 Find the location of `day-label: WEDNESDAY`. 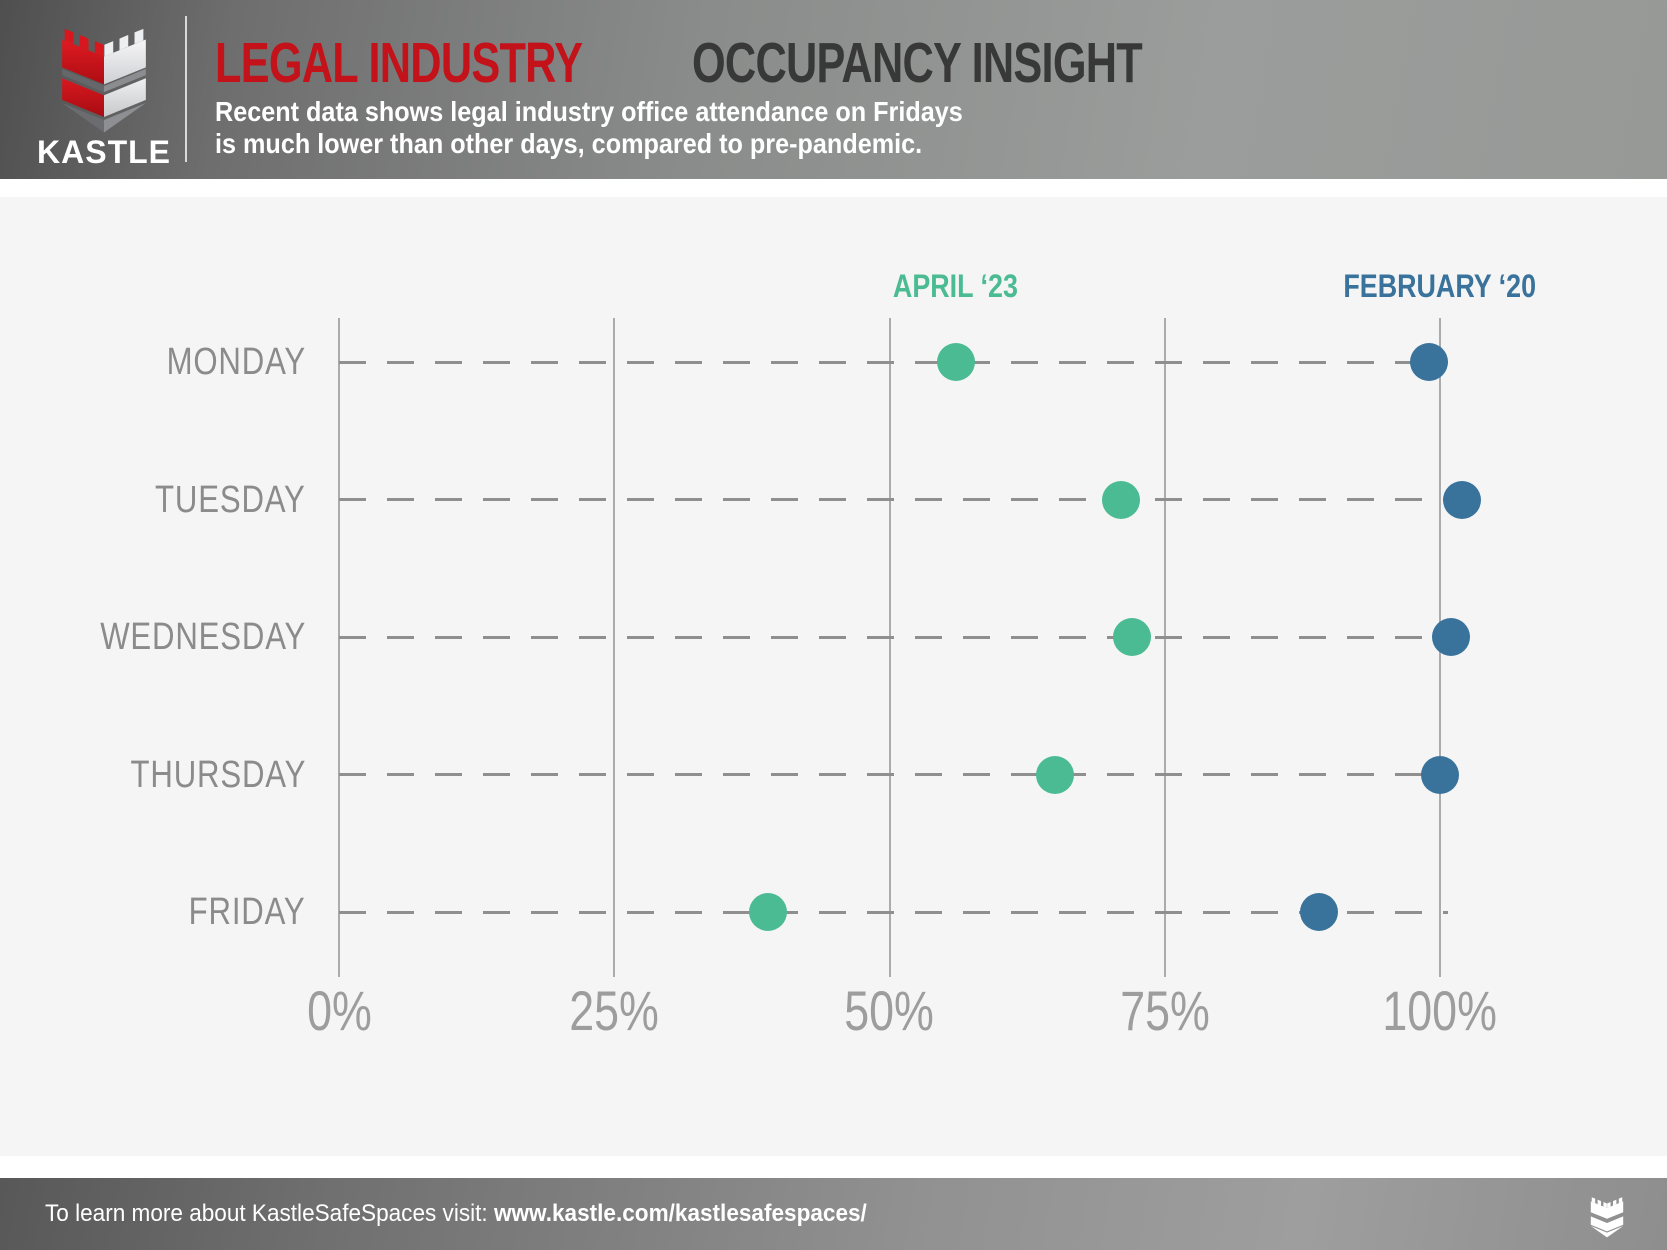

day-label: WEDNESDAY is located at coordinates (203, 637).